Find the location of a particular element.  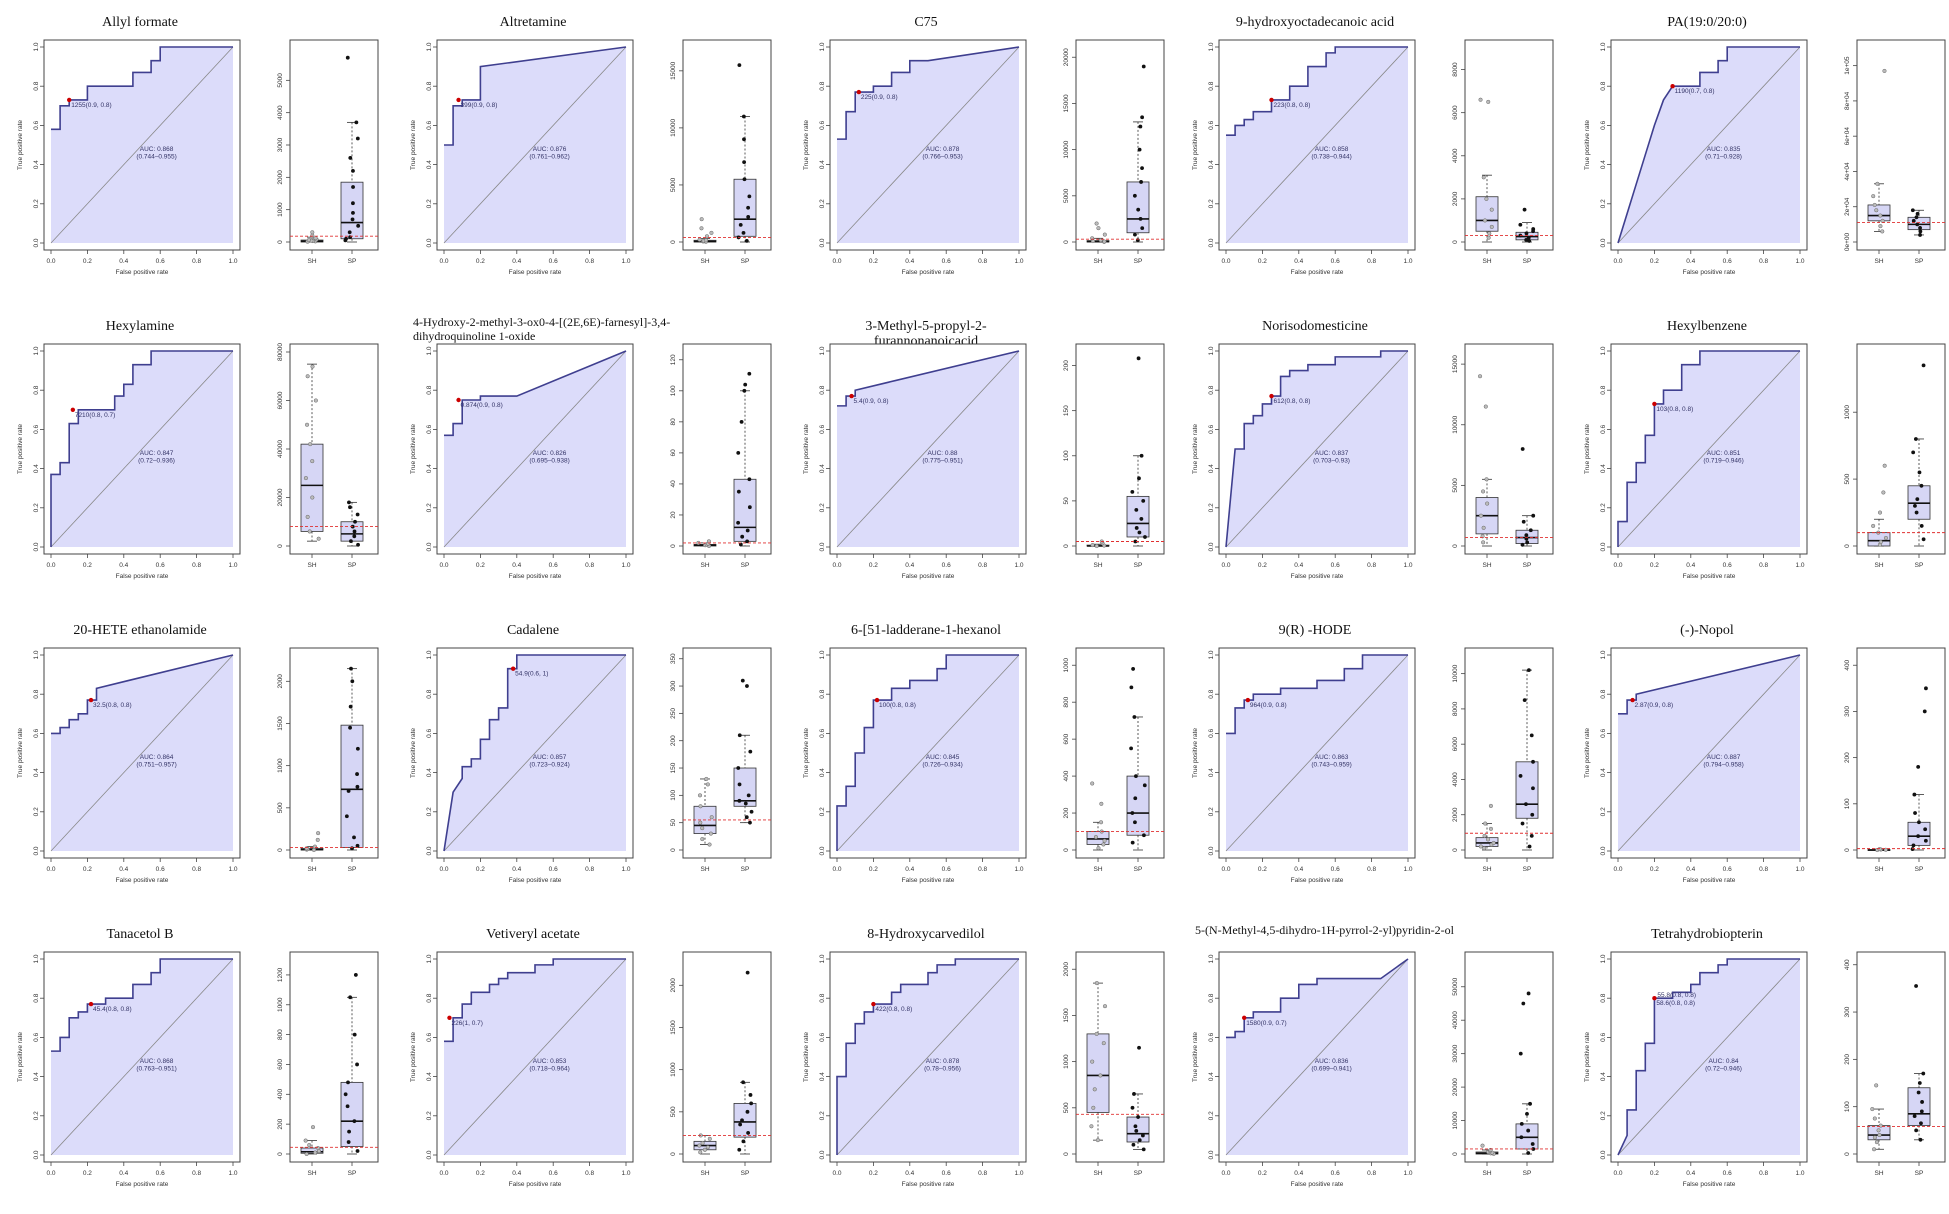

boxplot-frame is located at coordinates (727, 145).